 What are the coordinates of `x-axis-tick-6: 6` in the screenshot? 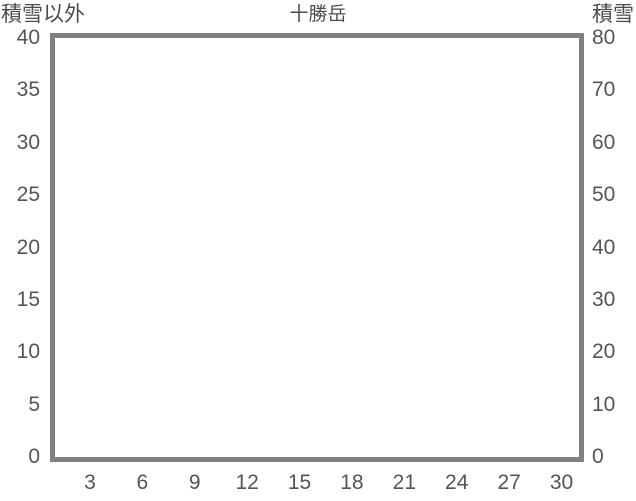 It's located at (142, 482).